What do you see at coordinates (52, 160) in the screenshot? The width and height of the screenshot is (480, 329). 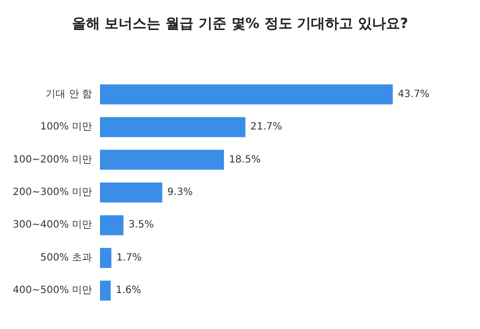 I see `y-tick-label: 100~200% 미만` at bounding box center [52, 160].